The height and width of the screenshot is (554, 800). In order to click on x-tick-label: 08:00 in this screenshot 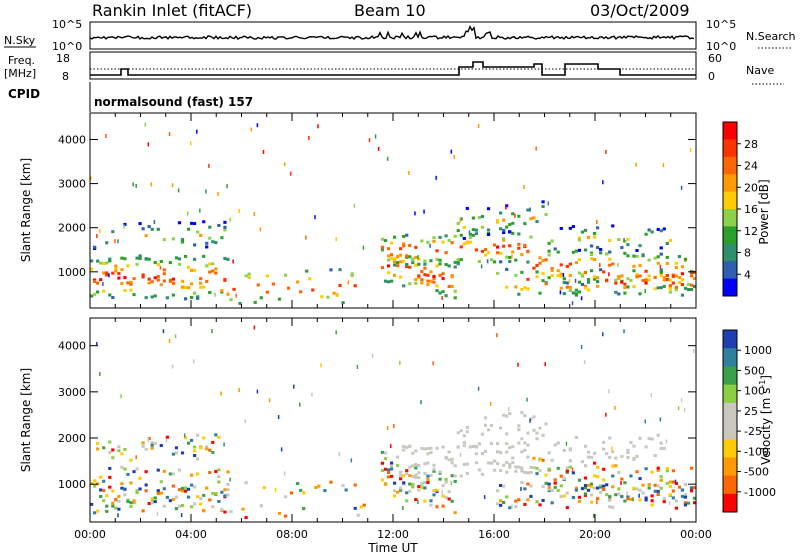, I will do `click(292, 534)`.